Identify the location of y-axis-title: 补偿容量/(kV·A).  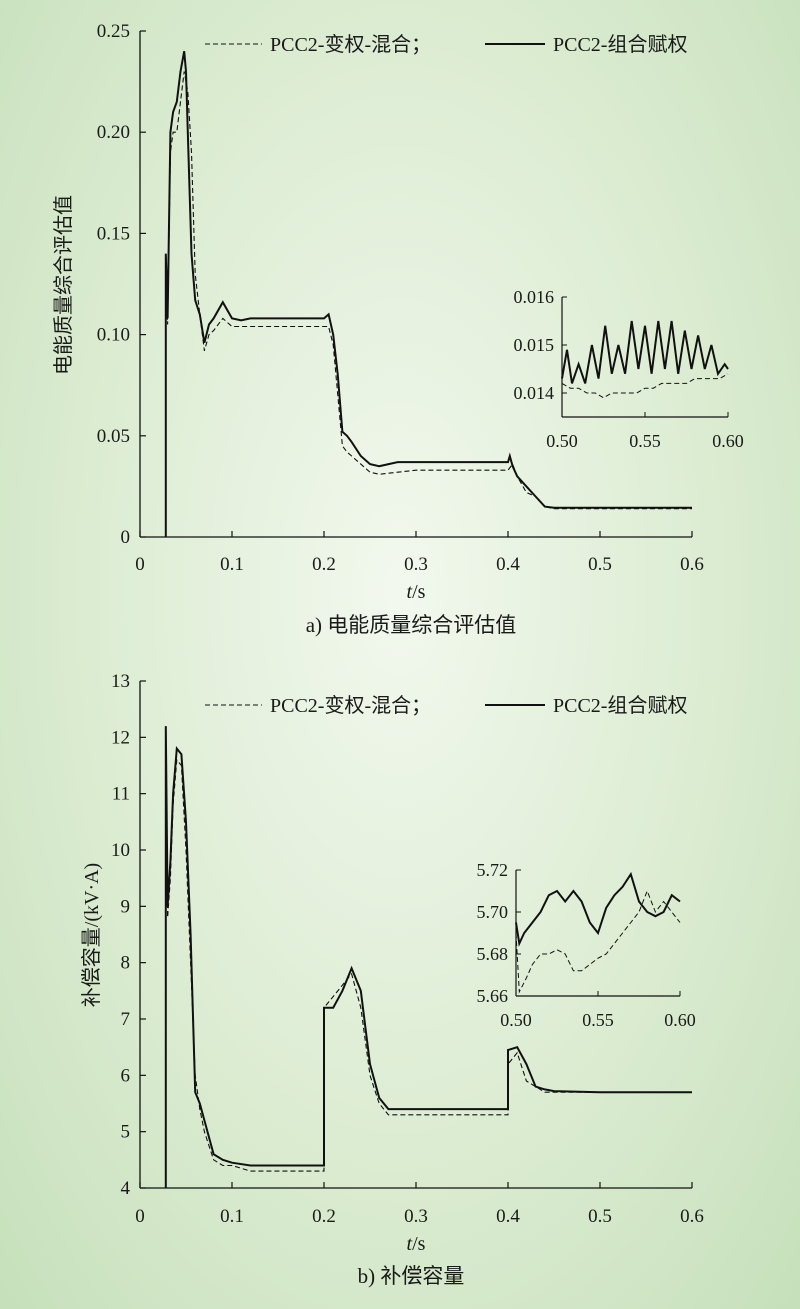
(91, 935).